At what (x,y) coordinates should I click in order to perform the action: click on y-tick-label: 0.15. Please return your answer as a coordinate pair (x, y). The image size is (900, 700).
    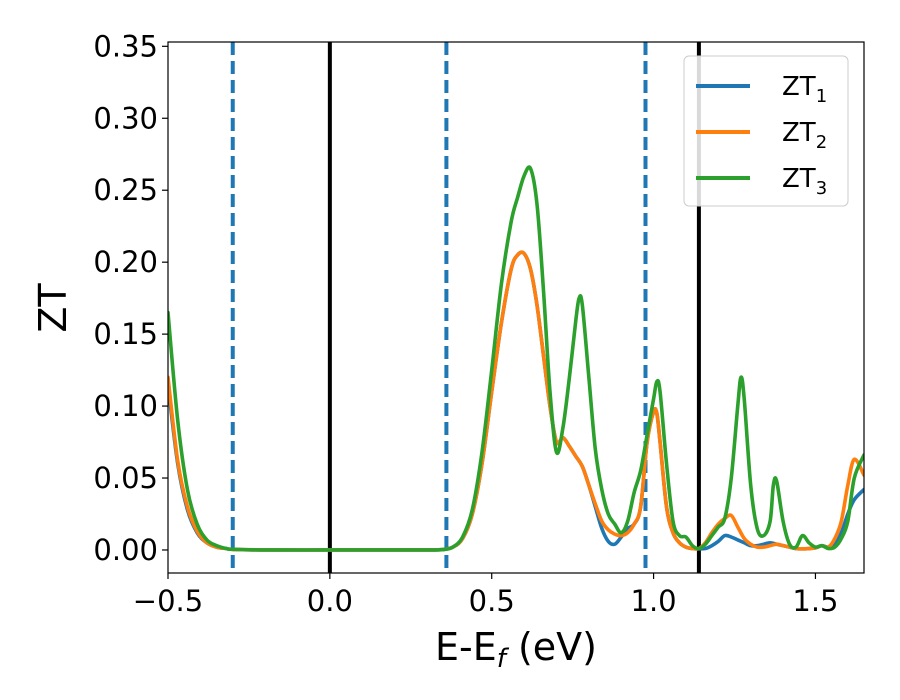
    Looking at the image, I should click on (125, 334).